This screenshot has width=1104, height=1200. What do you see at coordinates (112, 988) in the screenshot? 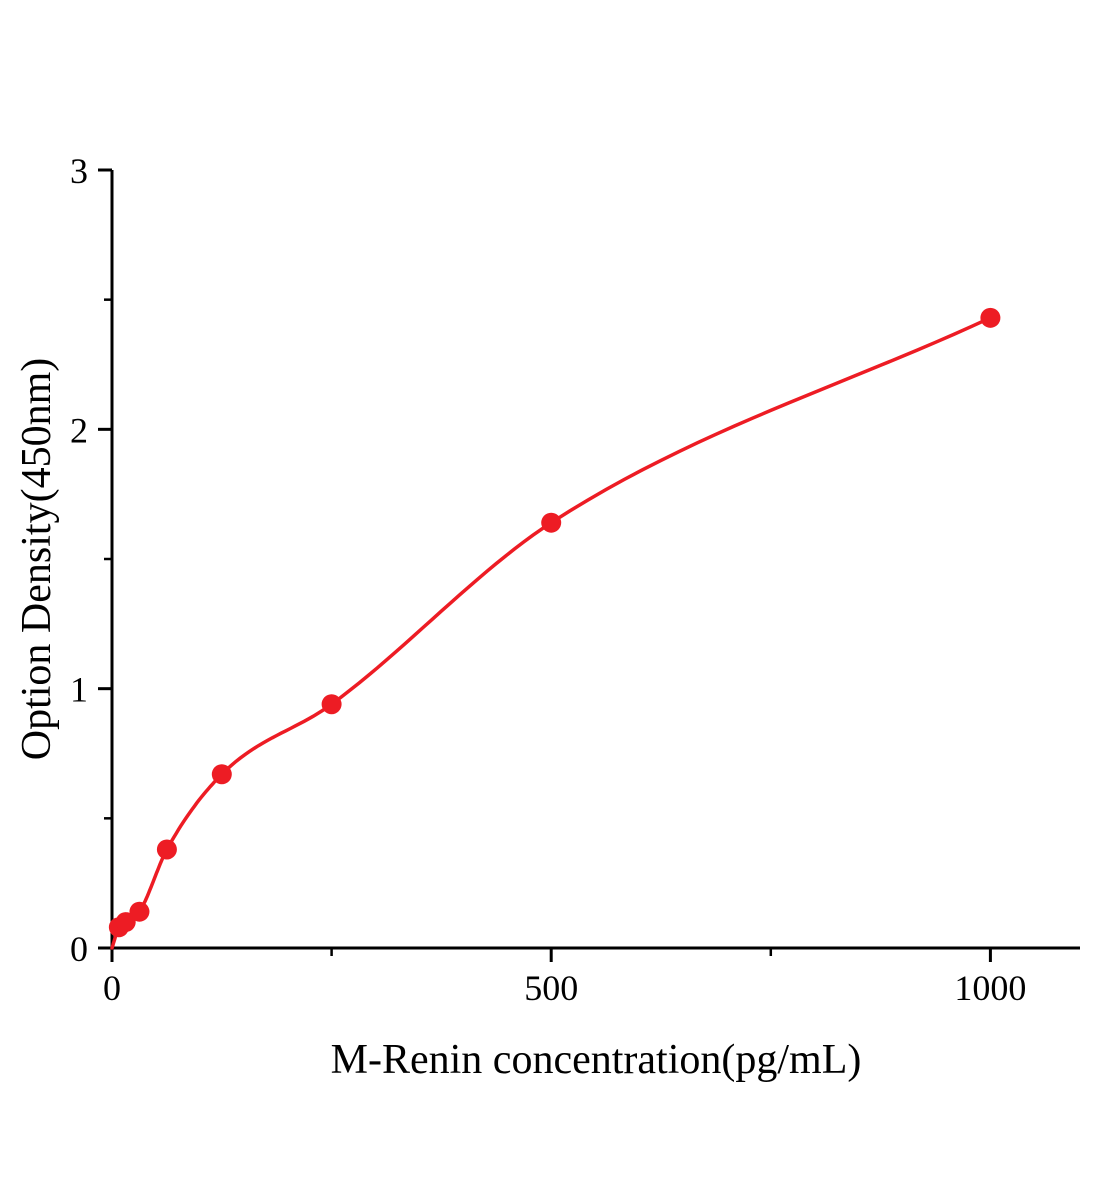
I see `x-tick-label: 0` at bounding box center [112, 988].